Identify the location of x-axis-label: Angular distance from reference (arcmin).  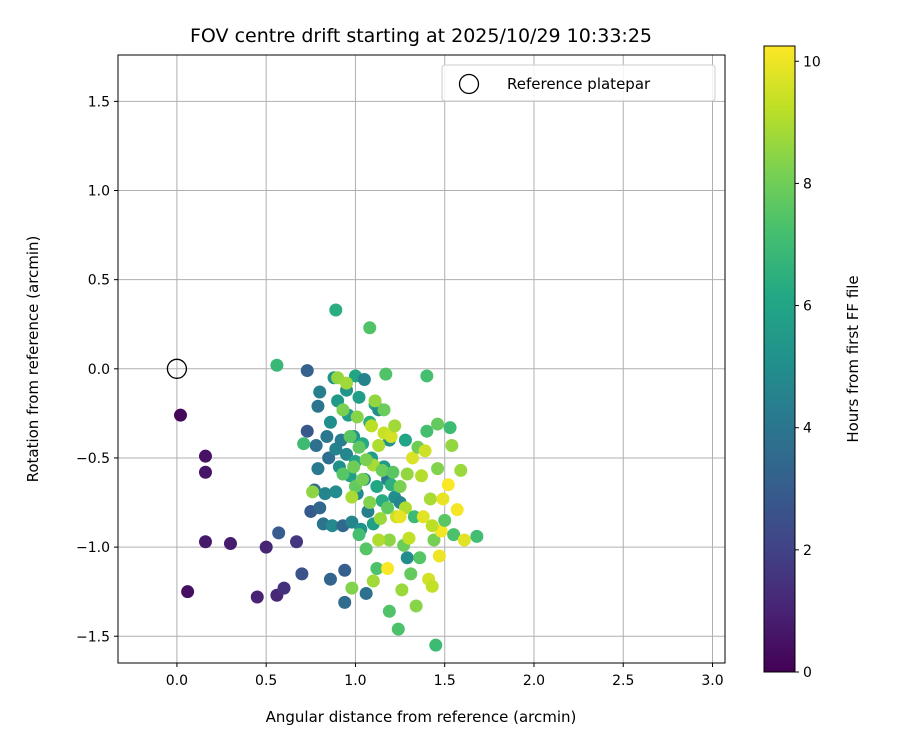
(421, 717).